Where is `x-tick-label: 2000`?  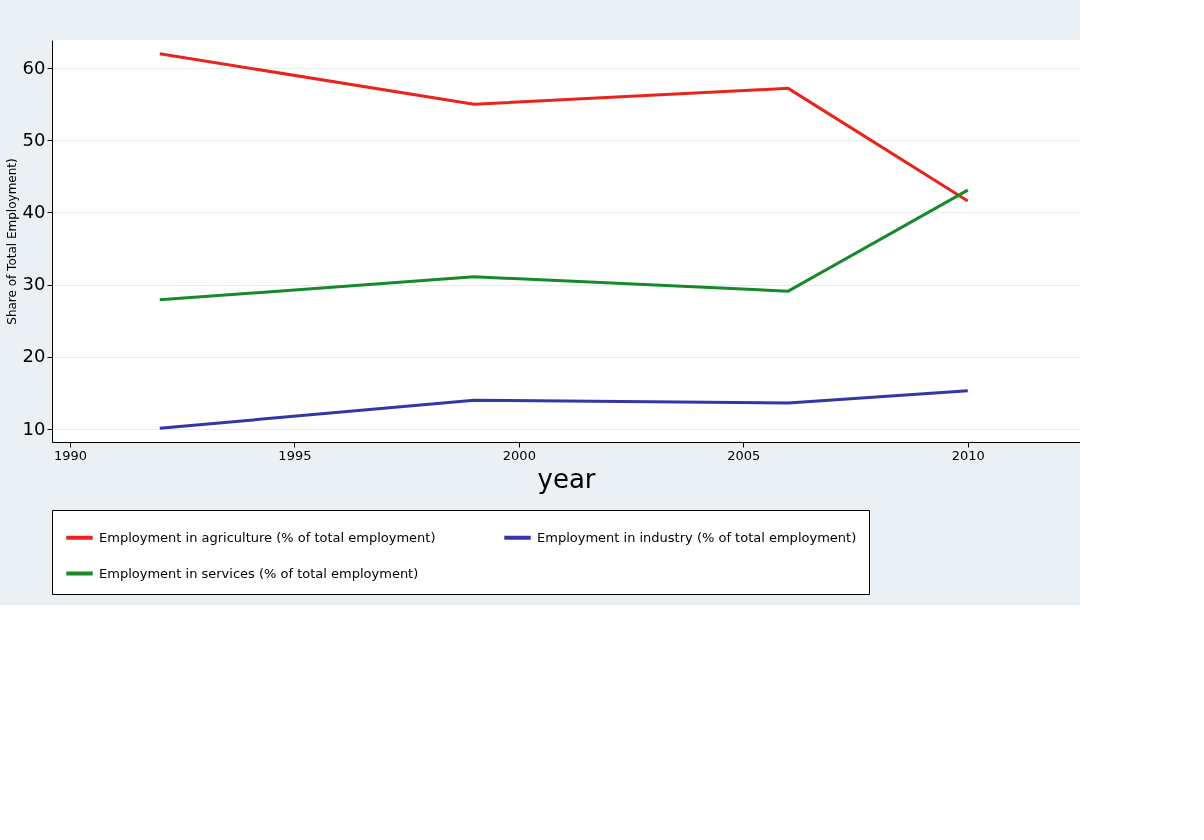
x-tick-label: 2000 is located at coordinates (519, 455).